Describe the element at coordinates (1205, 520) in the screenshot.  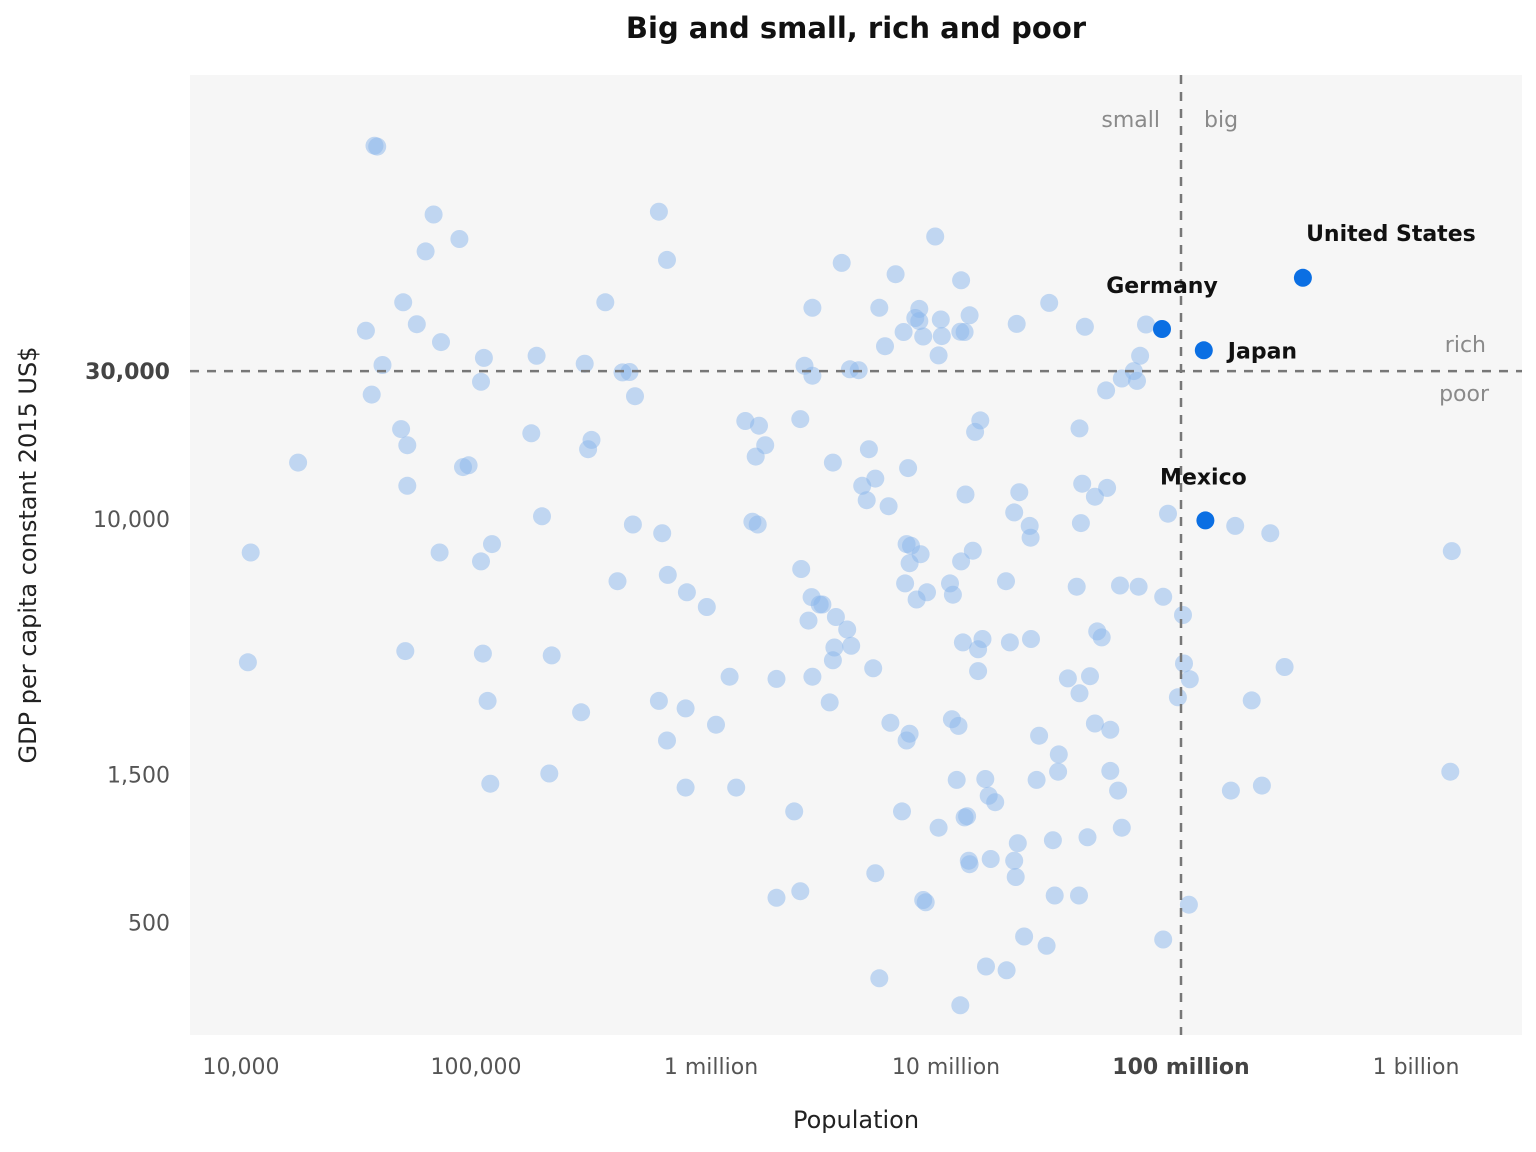
I see `highlight-point-mexico` at that location.